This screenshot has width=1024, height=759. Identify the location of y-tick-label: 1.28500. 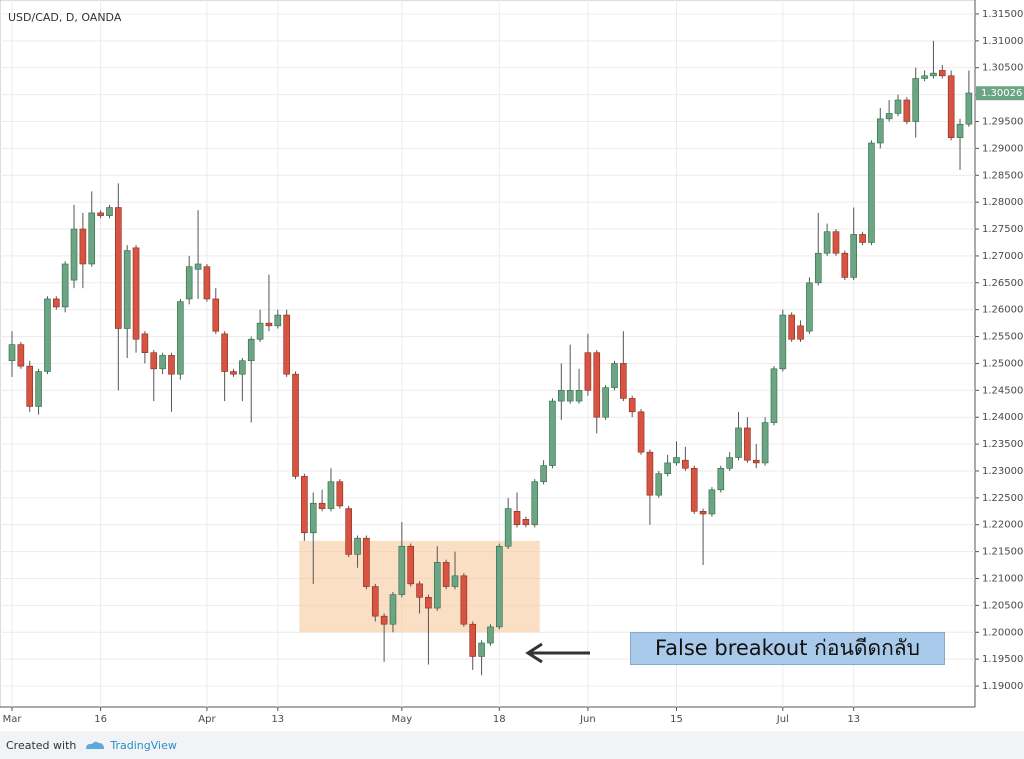
(1002, 175).